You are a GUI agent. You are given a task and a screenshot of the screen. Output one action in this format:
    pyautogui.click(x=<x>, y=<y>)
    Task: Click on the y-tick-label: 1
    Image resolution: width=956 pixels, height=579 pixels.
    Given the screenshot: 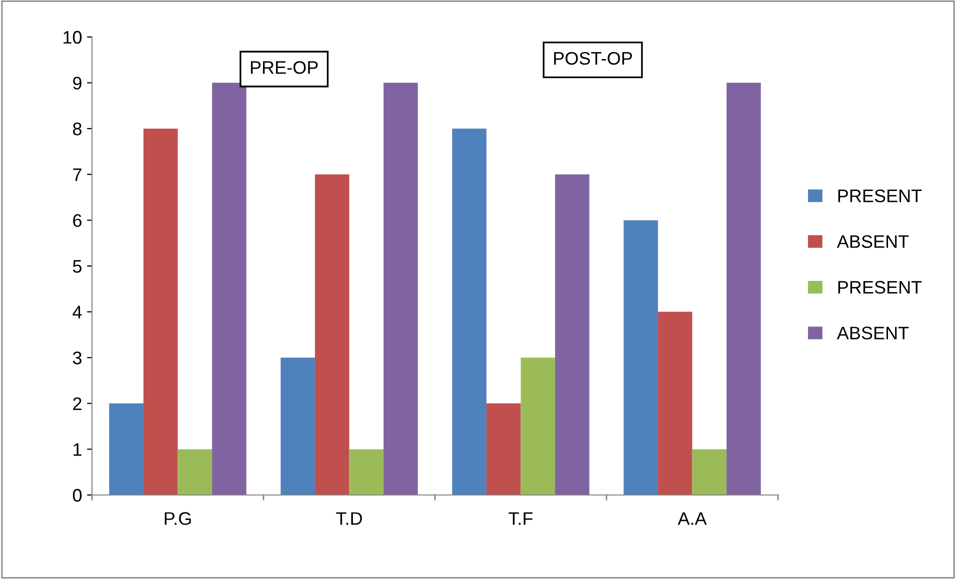 What is the action you would take?
    pyautogui.click(x=78, y=449)
    